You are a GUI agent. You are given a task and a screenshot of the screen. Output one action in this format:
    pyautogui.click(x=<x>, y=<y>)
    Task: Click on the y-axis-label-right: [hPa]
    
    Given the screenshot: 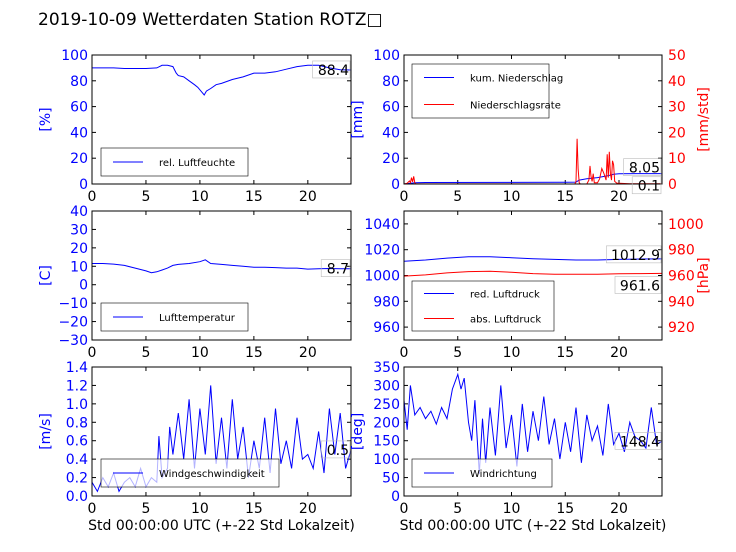 What is the action you would take?
    pyautogui.click(x=704, y=275)
    